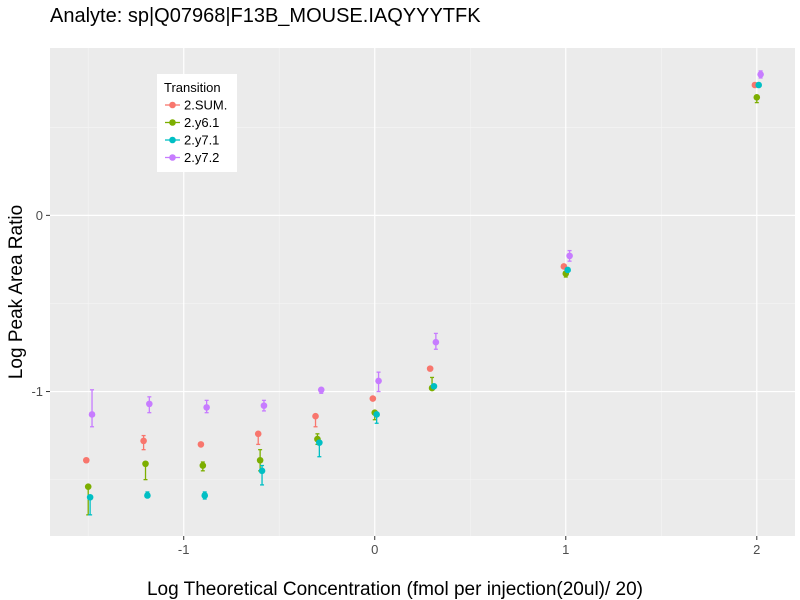  I want to click on y-tick-label: 0, so click(39, 215).